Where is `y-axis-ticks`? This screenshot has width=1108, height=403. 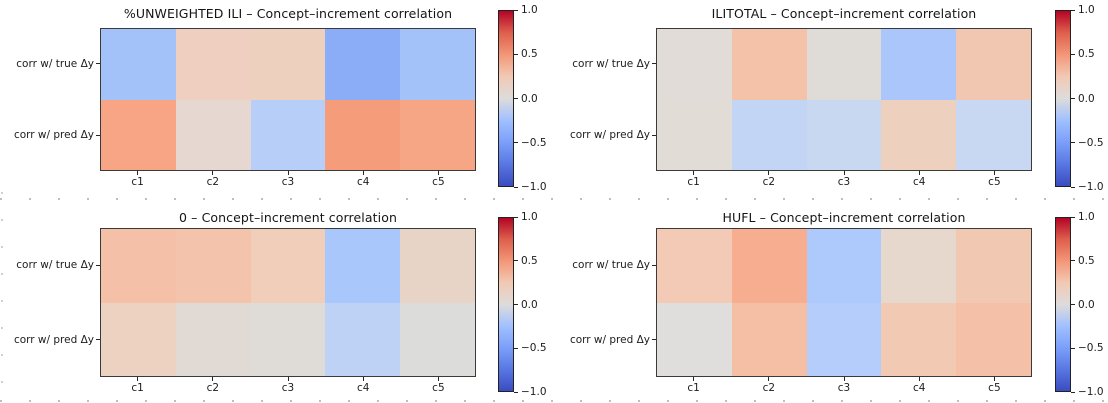
y-axis-ticks is located at coordinates (654, 302).